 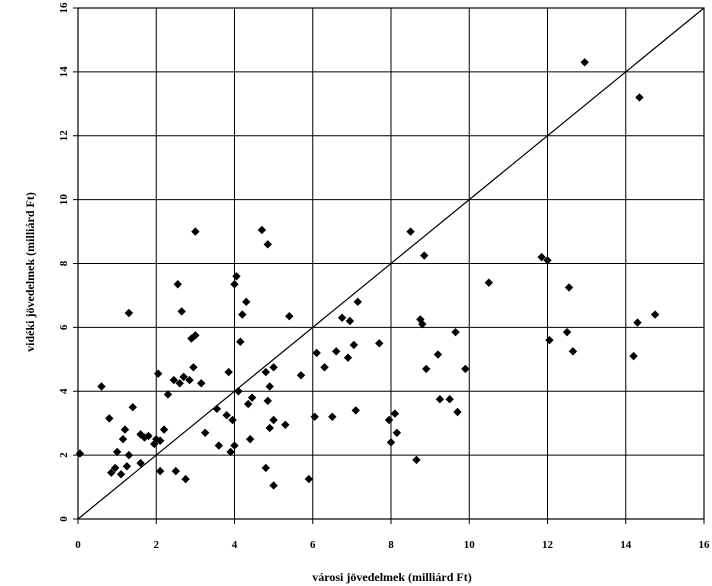 What do you see at coordinates (470, 545) in the screenshot?
I see `x-tick-label: 10` at bounding box center [470, 545].